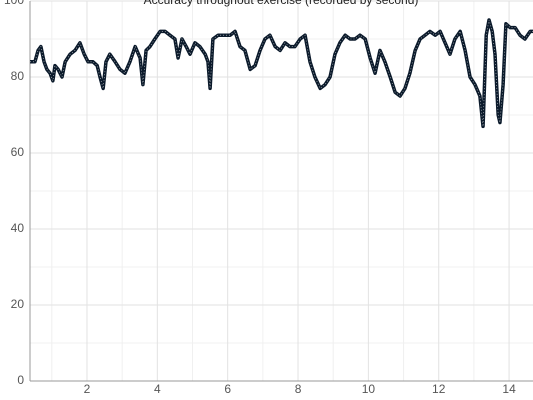  What do you see at coordinates (18, 76) in the screenshot?
I see `y-tick-label: 80` at bounding box center [18, 76].